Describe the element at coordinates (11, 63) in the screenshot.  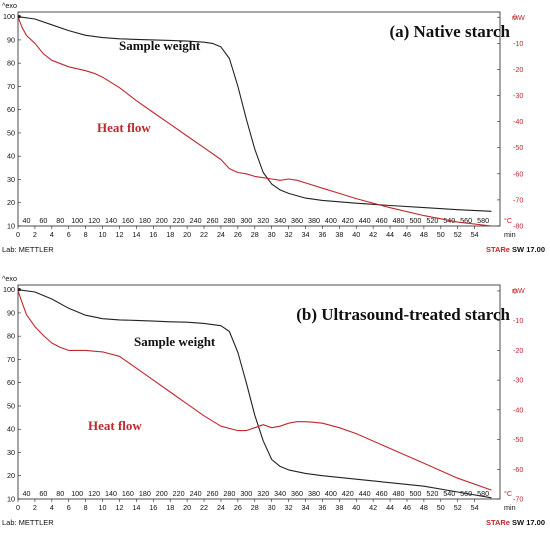
I see `y-left-tick-label: 80` at that location.